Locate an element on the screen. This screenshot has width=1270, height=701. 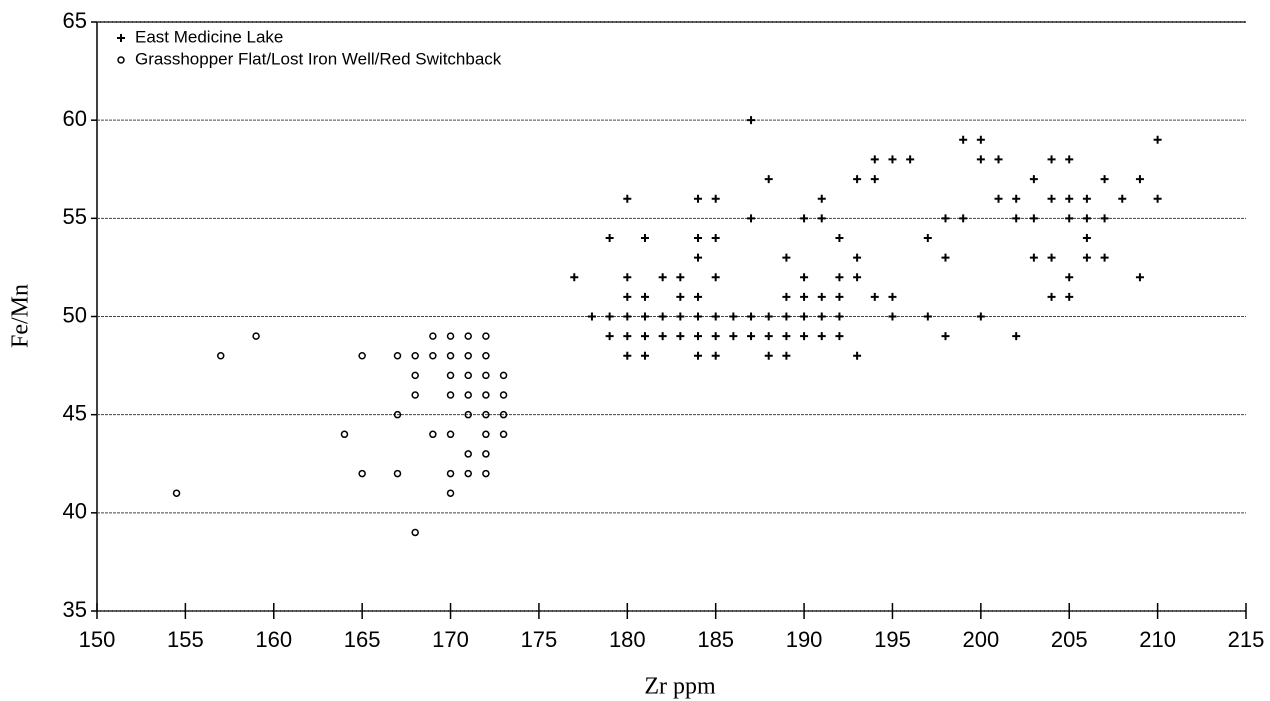
x-tick-label: 175 is located at coordinates (539, 639).